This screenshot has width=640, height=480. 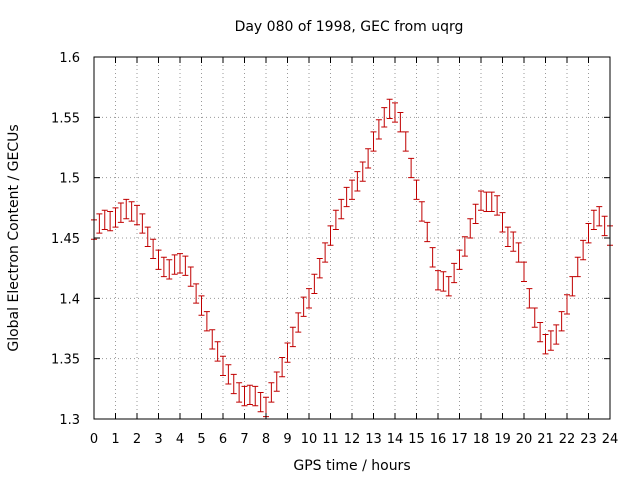 What do you see at coordinates (158, 439) in the screenshot?
I see `x-tick-label: 3` at bounding box center [158, 439].